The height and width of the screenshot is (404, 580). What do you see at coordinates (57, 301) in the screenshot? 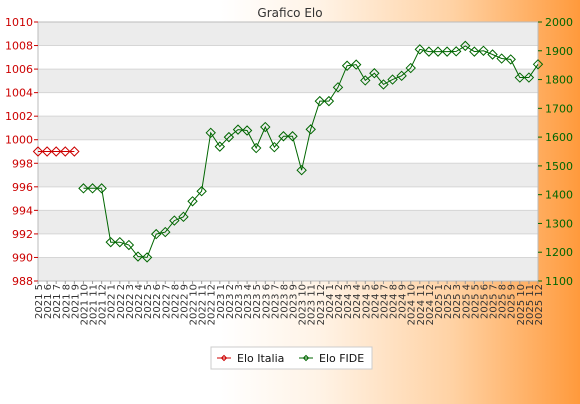
I see `x-tick-label: 2021 7` at bounding box center [57, 301].